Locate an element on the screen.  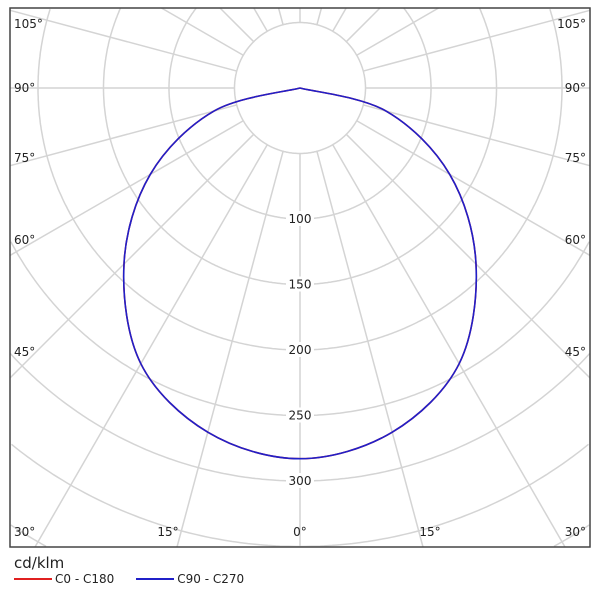
angle-label-left: 30° is located at coordinates (24, 532).